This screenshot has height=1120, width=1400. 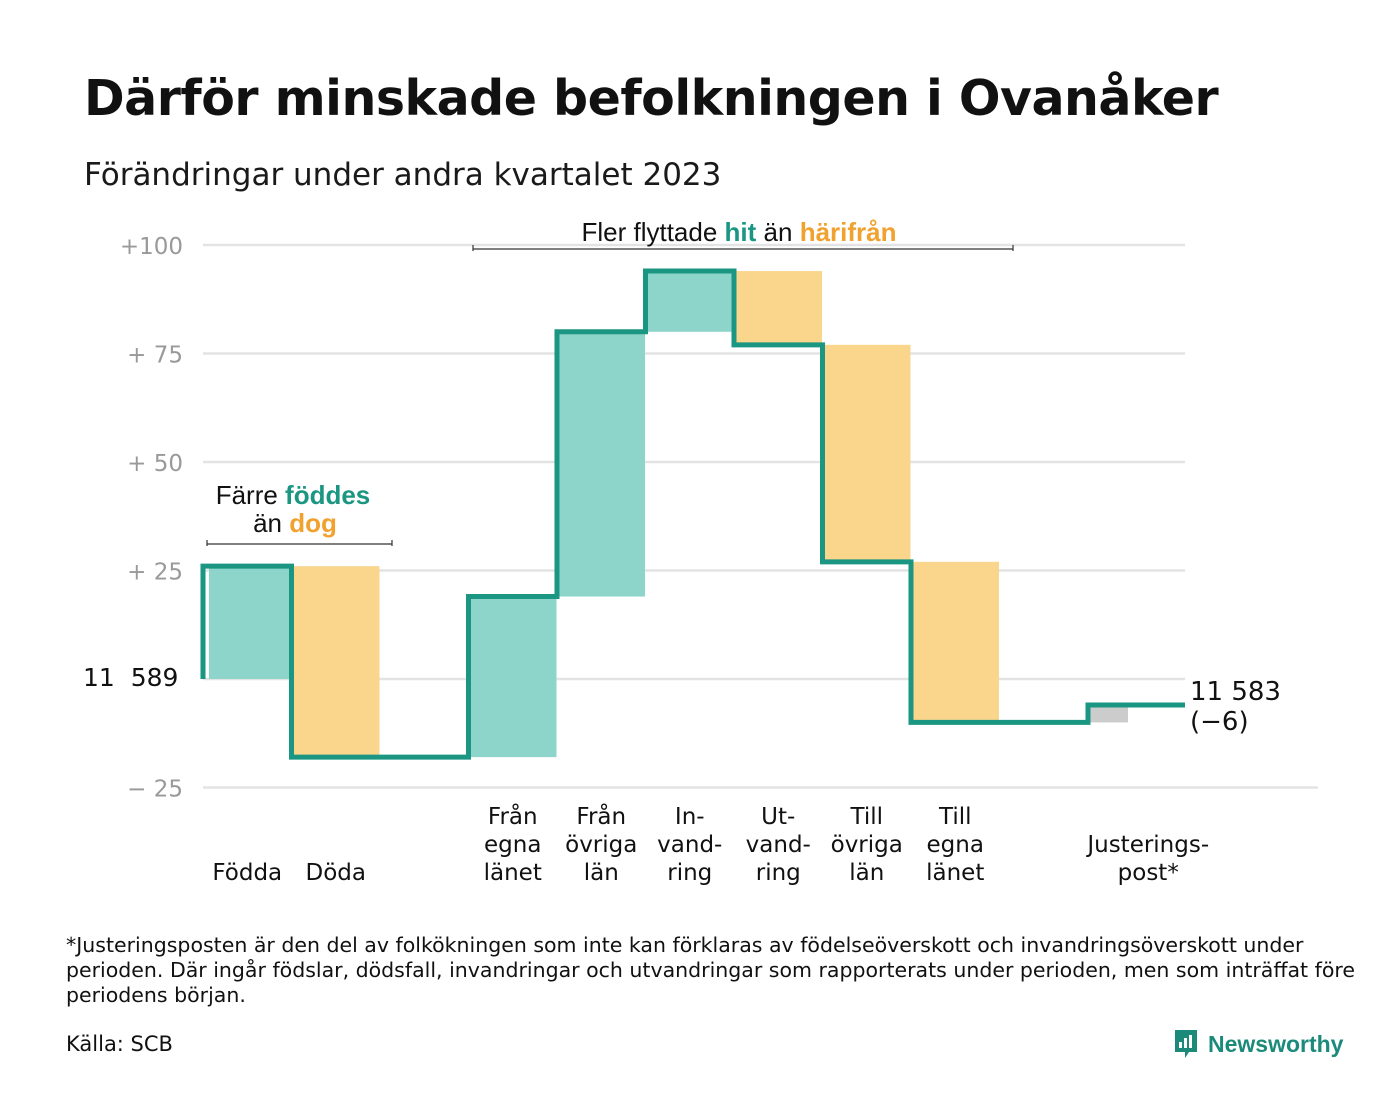 I want to click on births-annotation-text: Färre, so click(x=250, y=495).